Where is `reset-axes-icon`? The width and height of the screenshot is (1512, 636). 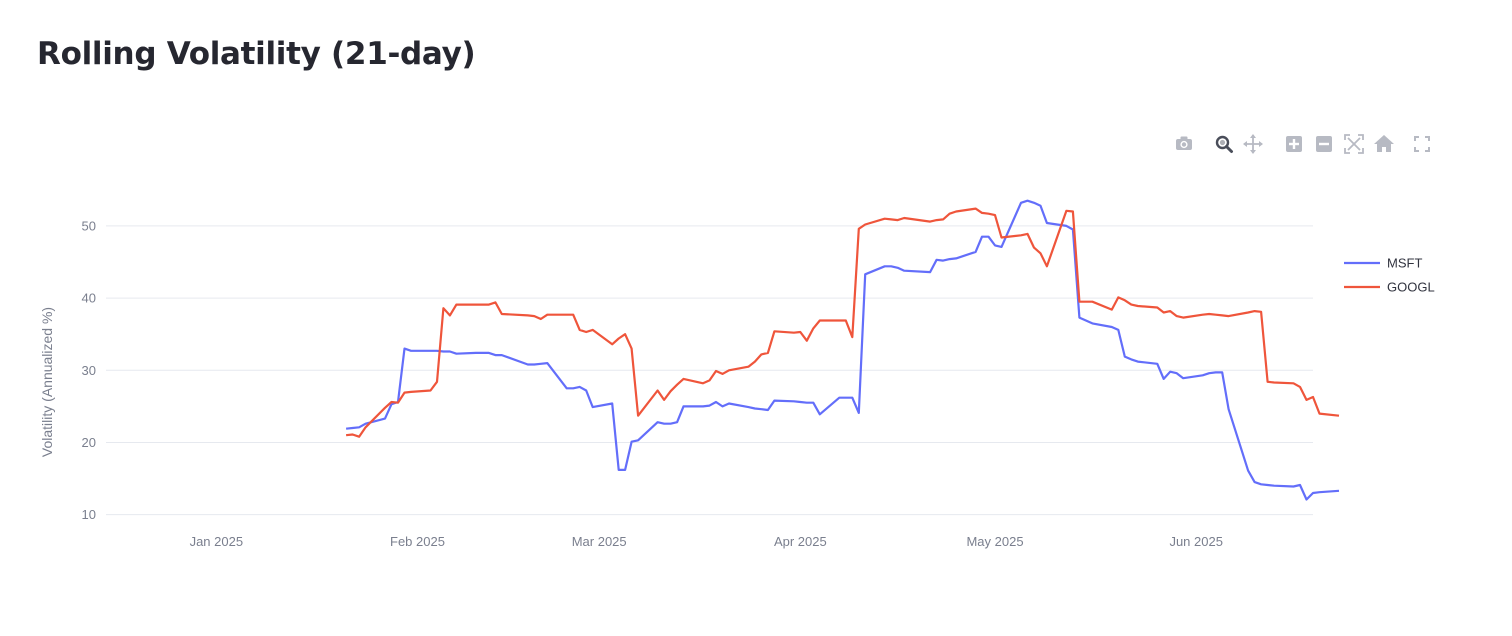 reset-axes-icon is located at coordinates (1384, 144).